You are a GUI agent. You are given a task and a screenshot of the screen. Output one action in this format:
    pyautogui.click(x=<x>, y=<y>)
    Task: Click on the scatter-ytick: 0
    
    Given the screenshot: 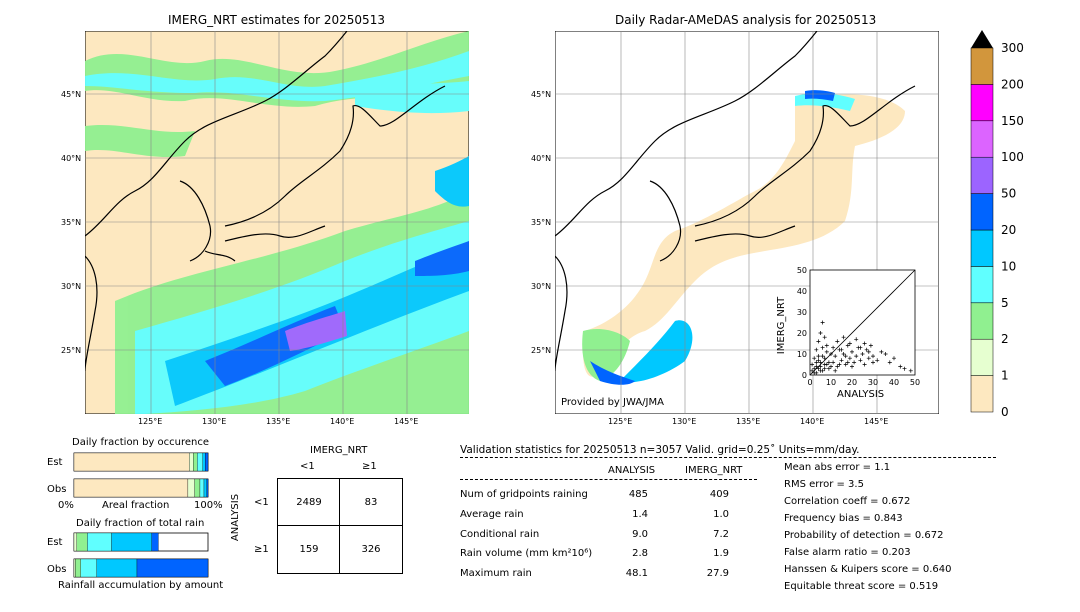 What is the action you would take?
    pyautogui.click(x=804, y=375)
    